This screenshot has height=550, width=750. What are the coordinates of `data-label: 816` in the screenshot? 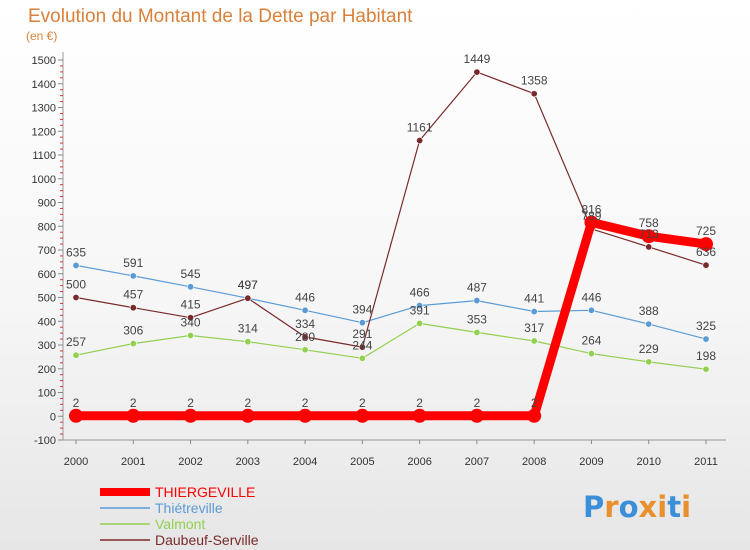 It's located at (591, 209).